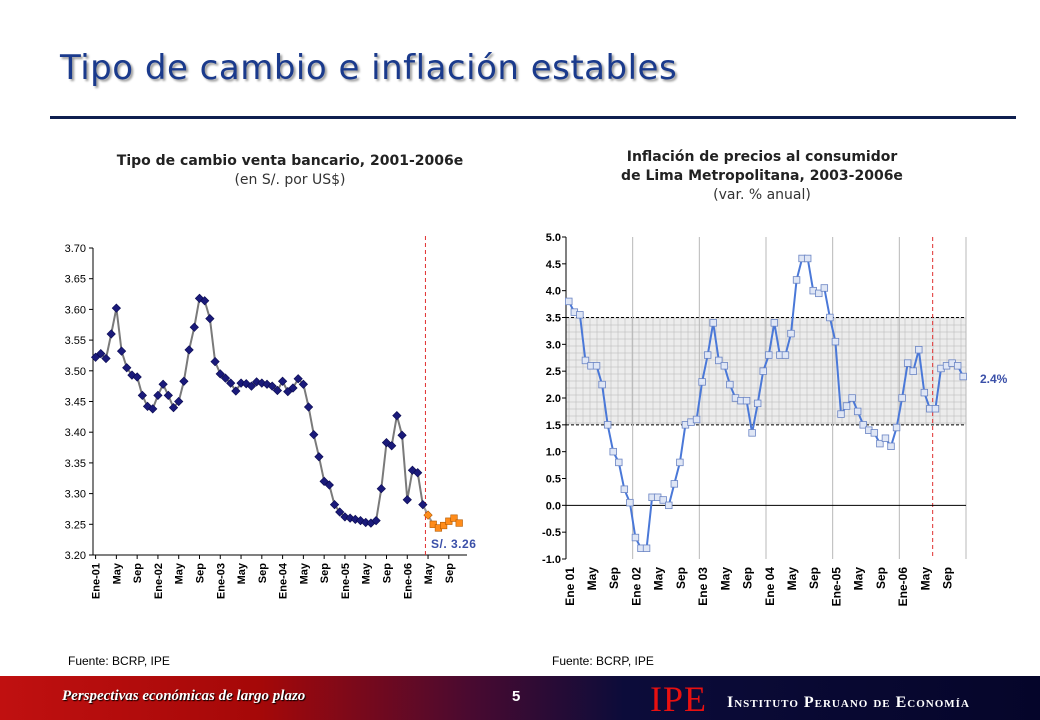 This screenshot has width=1040, height=720. I want to click on y-tick-label: 5.0, so click(553, 238).